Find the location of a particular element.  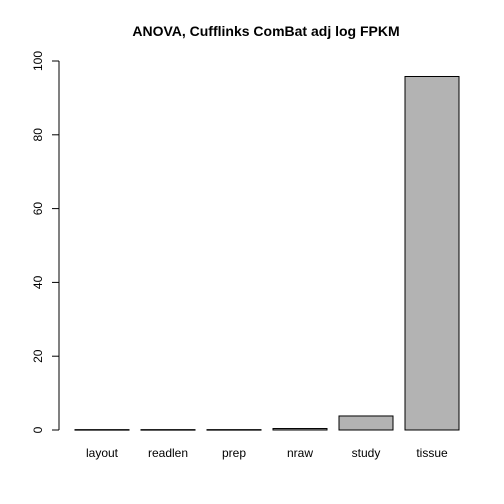

bar-nraw is located at coordinates (300, 429).